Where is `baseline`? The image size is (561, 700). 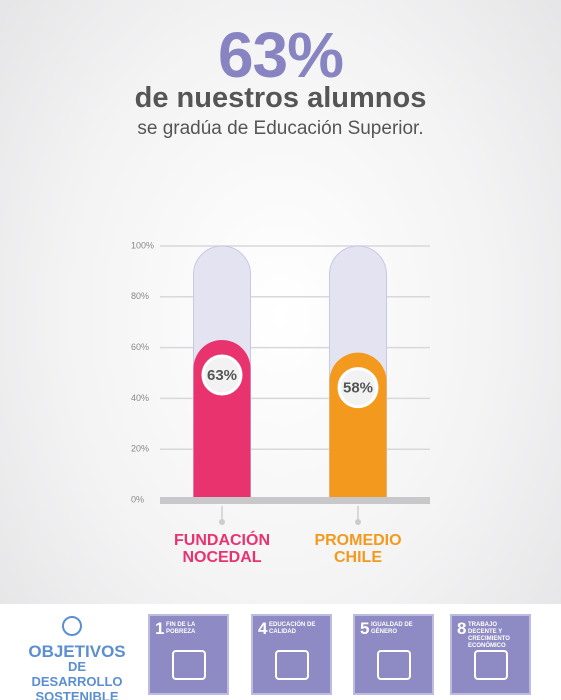 baseline is located at coordinates (295, 500).